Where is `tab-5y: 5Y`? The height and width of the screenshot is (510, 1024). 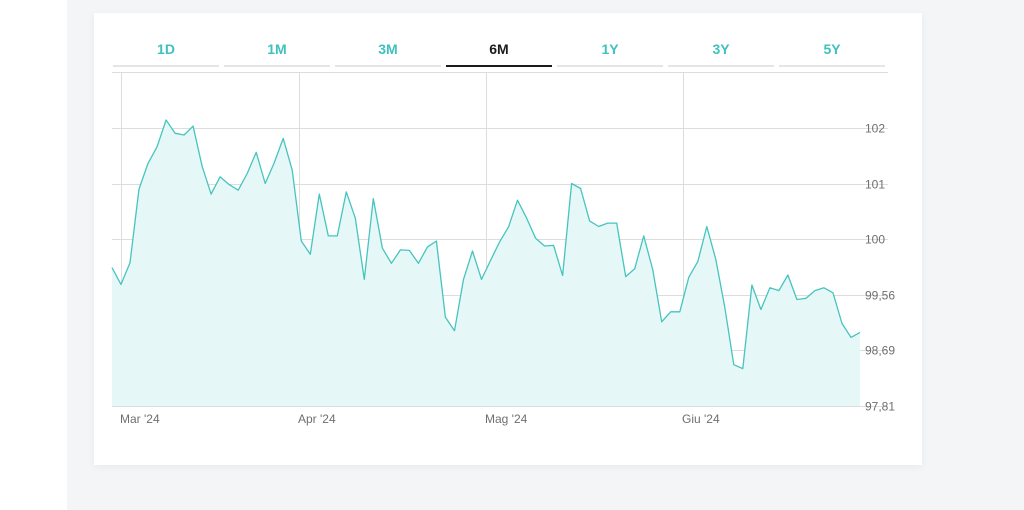
tab-5y: 5Y is located at coordinates (832, 53).